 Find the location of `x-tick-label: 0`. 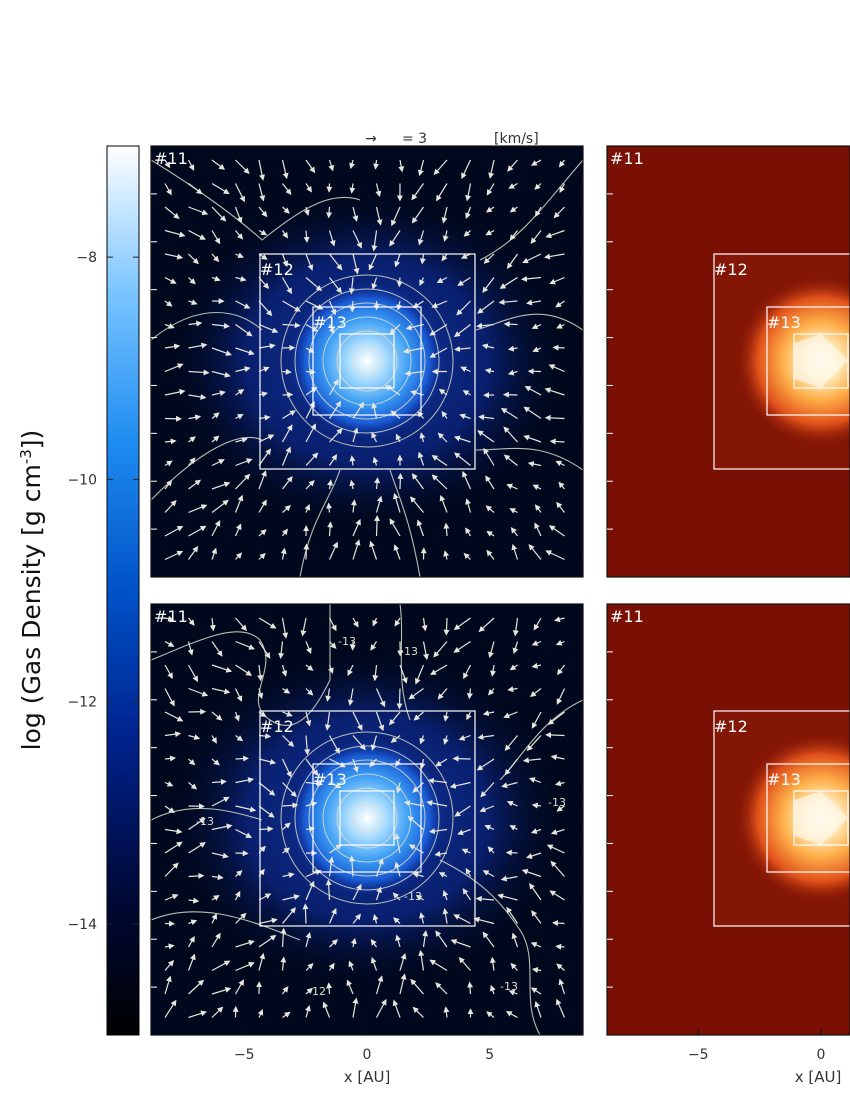

x-tick-label: 0 is located at coordinates (821, 1055).